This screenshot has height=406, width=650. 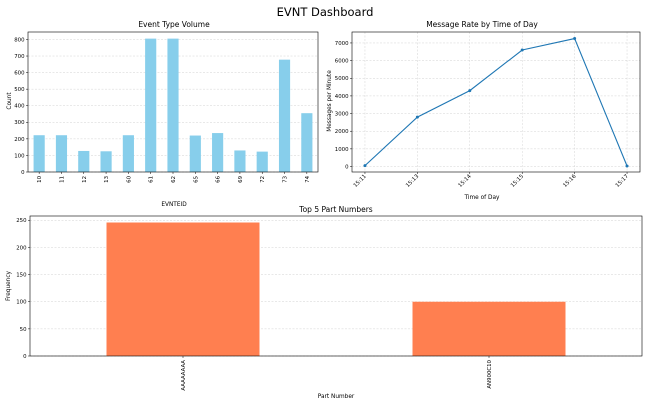 What do you see at coordinates (325, 12) in the screenshot?
I see `dashboard-title: EVNT Dashboard` at bounding box center [325, 12].